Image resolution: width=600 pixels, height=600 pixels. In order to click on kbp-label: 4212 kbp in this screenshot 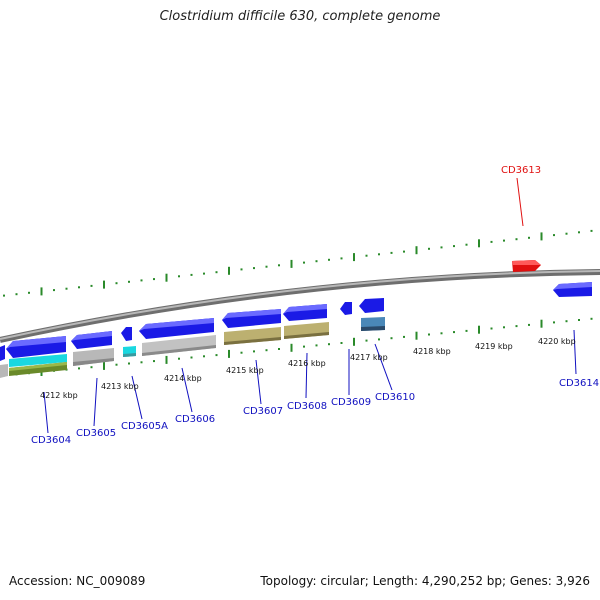, I will do `click(59, 395)`.